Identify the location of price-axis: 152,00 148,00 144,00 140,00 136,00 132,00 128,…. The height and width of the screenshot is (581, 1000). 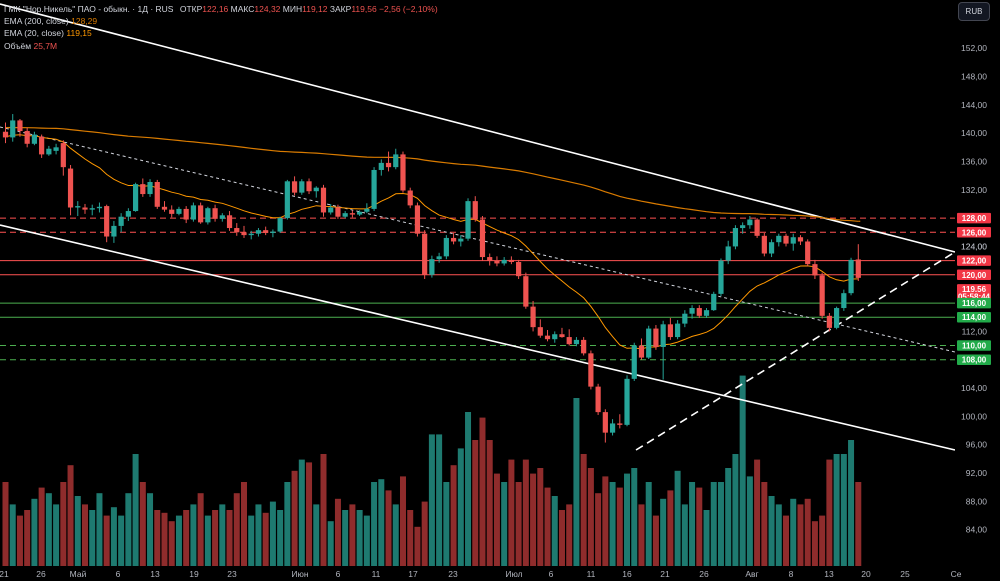
(977, 283).